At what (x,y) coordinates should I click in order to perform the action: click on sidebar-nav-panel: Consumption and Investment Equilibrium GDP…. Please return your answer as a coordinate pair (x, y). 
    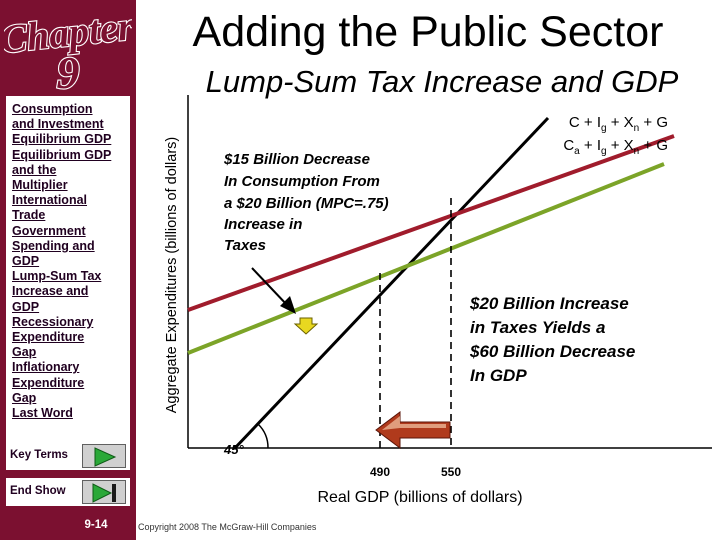
    Looking at the image, I should click on (68, 272).